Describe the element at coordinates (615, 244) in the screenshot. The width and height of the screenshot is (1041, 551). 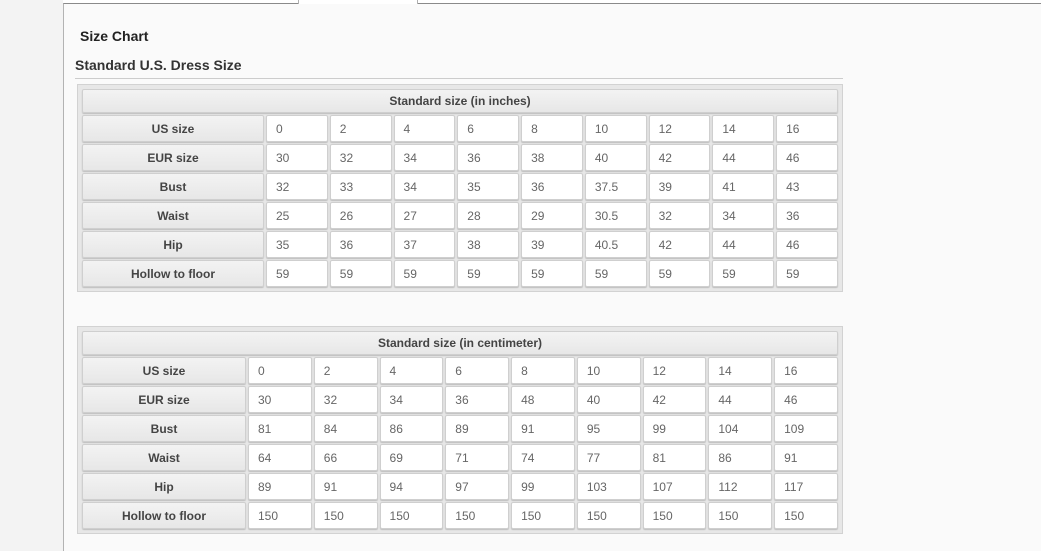
I see `value-cell: 40.5` at that location.